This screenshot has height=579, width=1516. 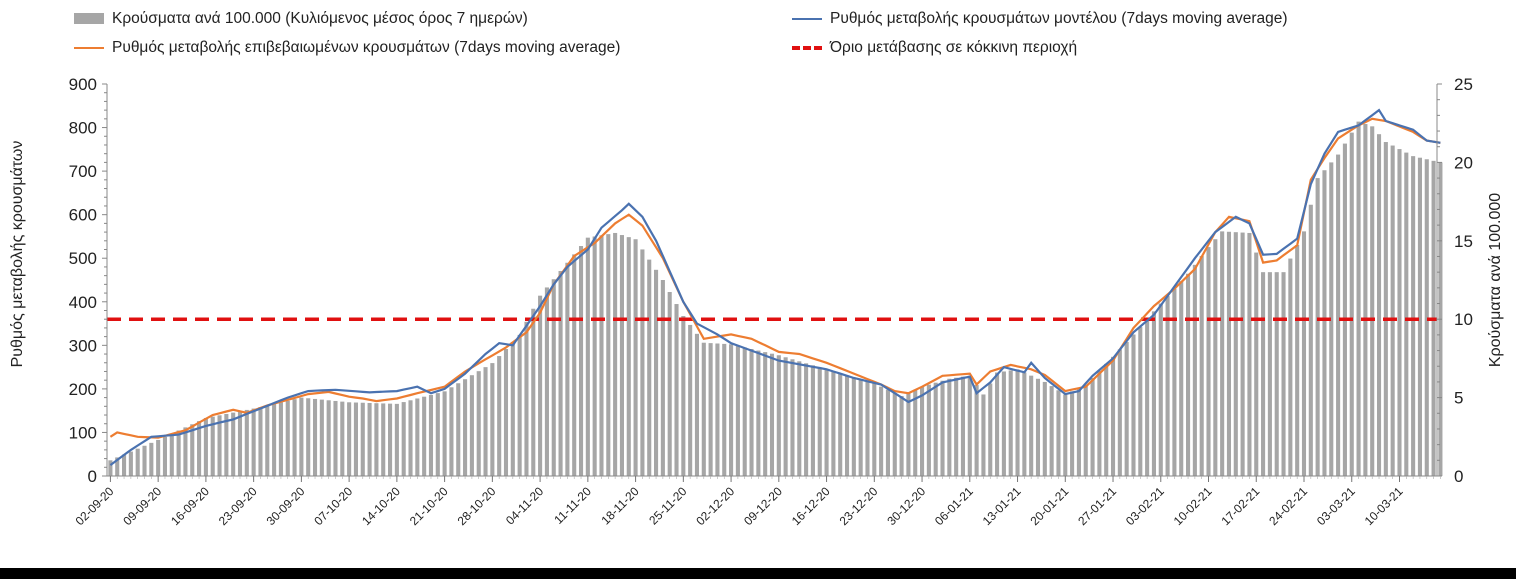 I want to click on y-left-tick-label: 0, so click(x=92, y=476).